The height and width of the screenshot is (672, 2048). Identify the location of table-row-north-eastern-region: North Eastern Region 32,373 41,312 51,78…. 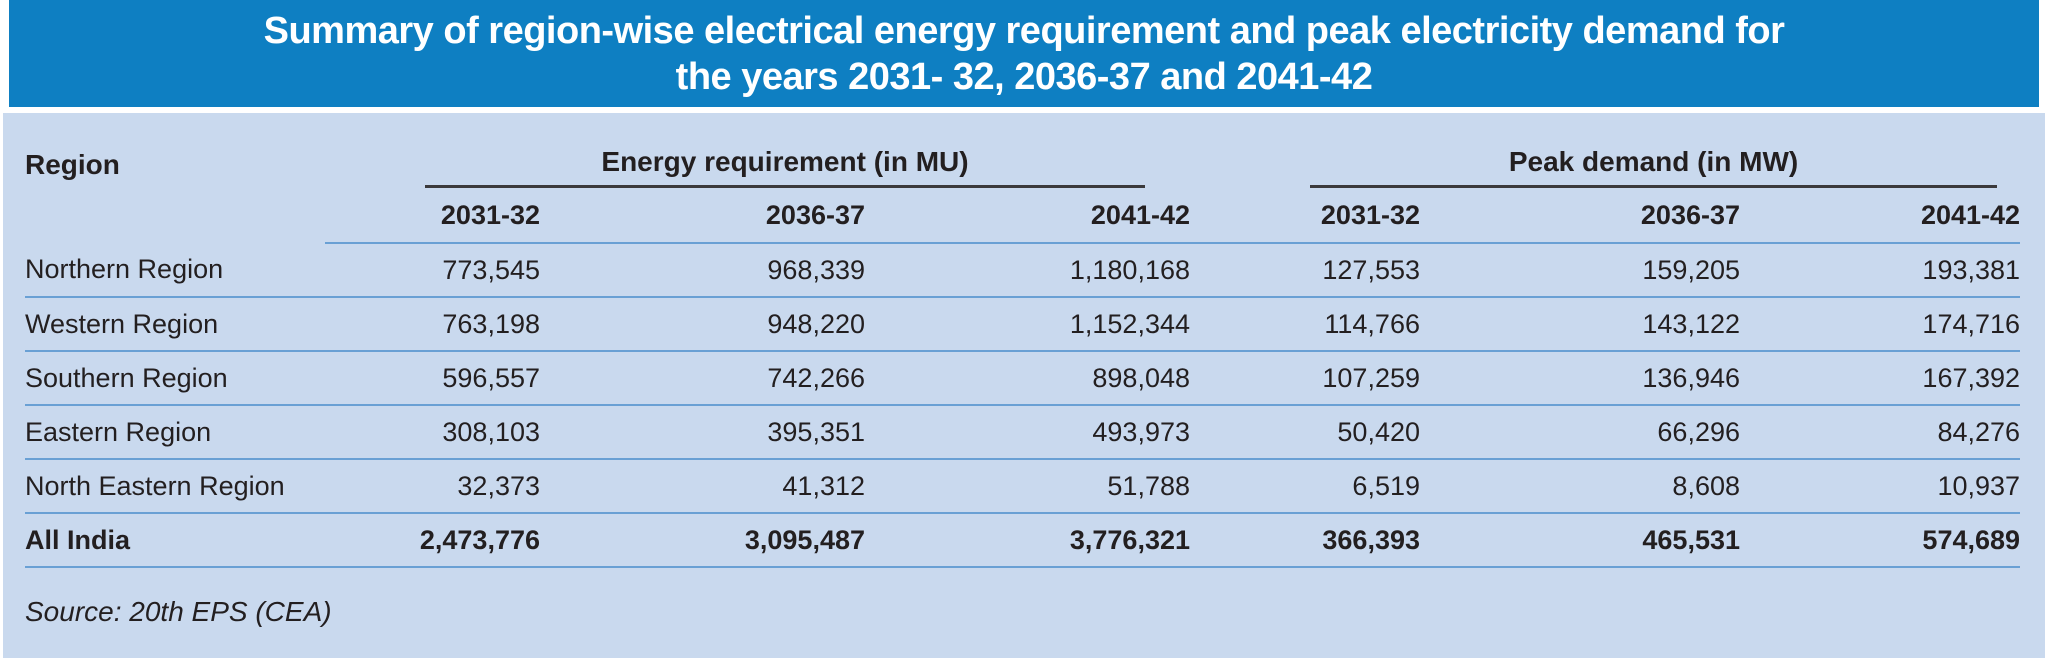
(1023, 486).